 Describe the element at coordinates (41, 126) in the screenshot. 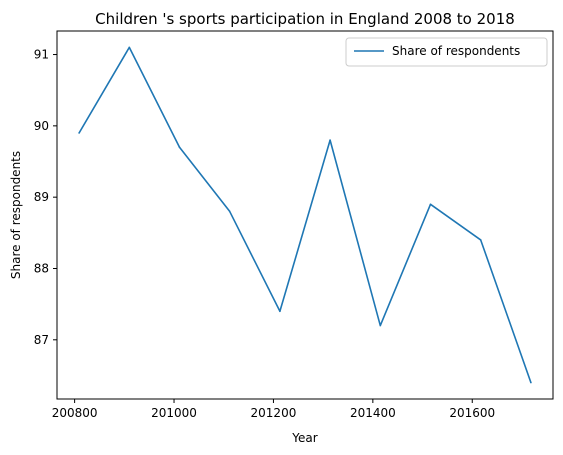

I see `y-tick-label: 90` at that location.